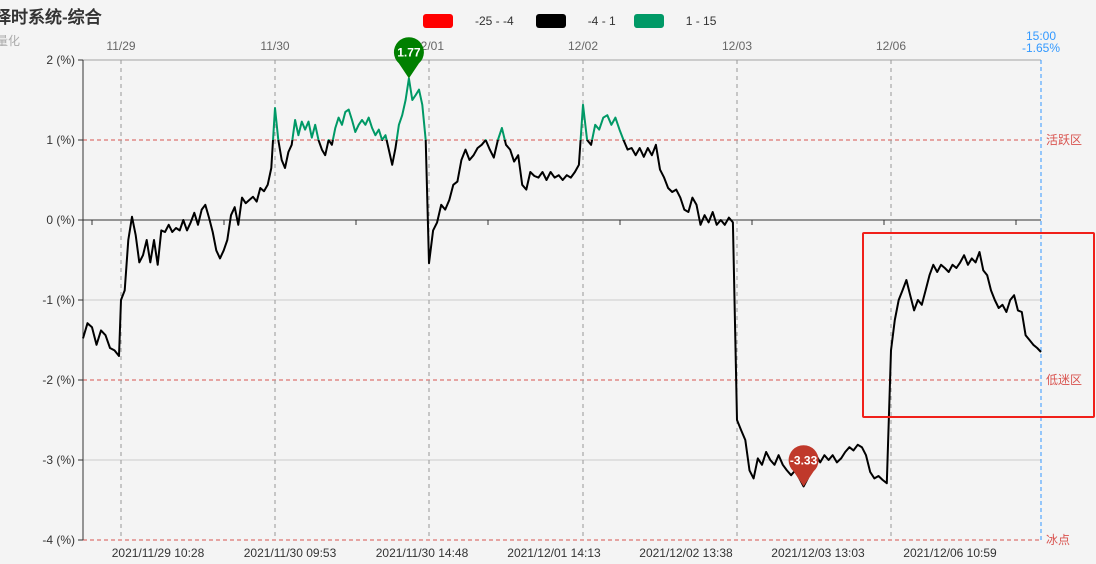 The width and height of the screenshot is (1096, 564). I want to click on min-marker-pin, so click(803, 466).